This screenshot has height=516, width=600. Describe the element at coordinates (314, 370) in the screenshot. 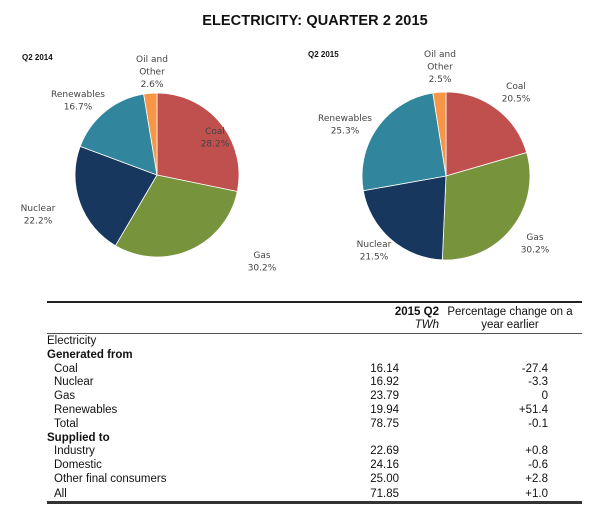

I see `table-row: Coal 16.14 -27.4` at that location.